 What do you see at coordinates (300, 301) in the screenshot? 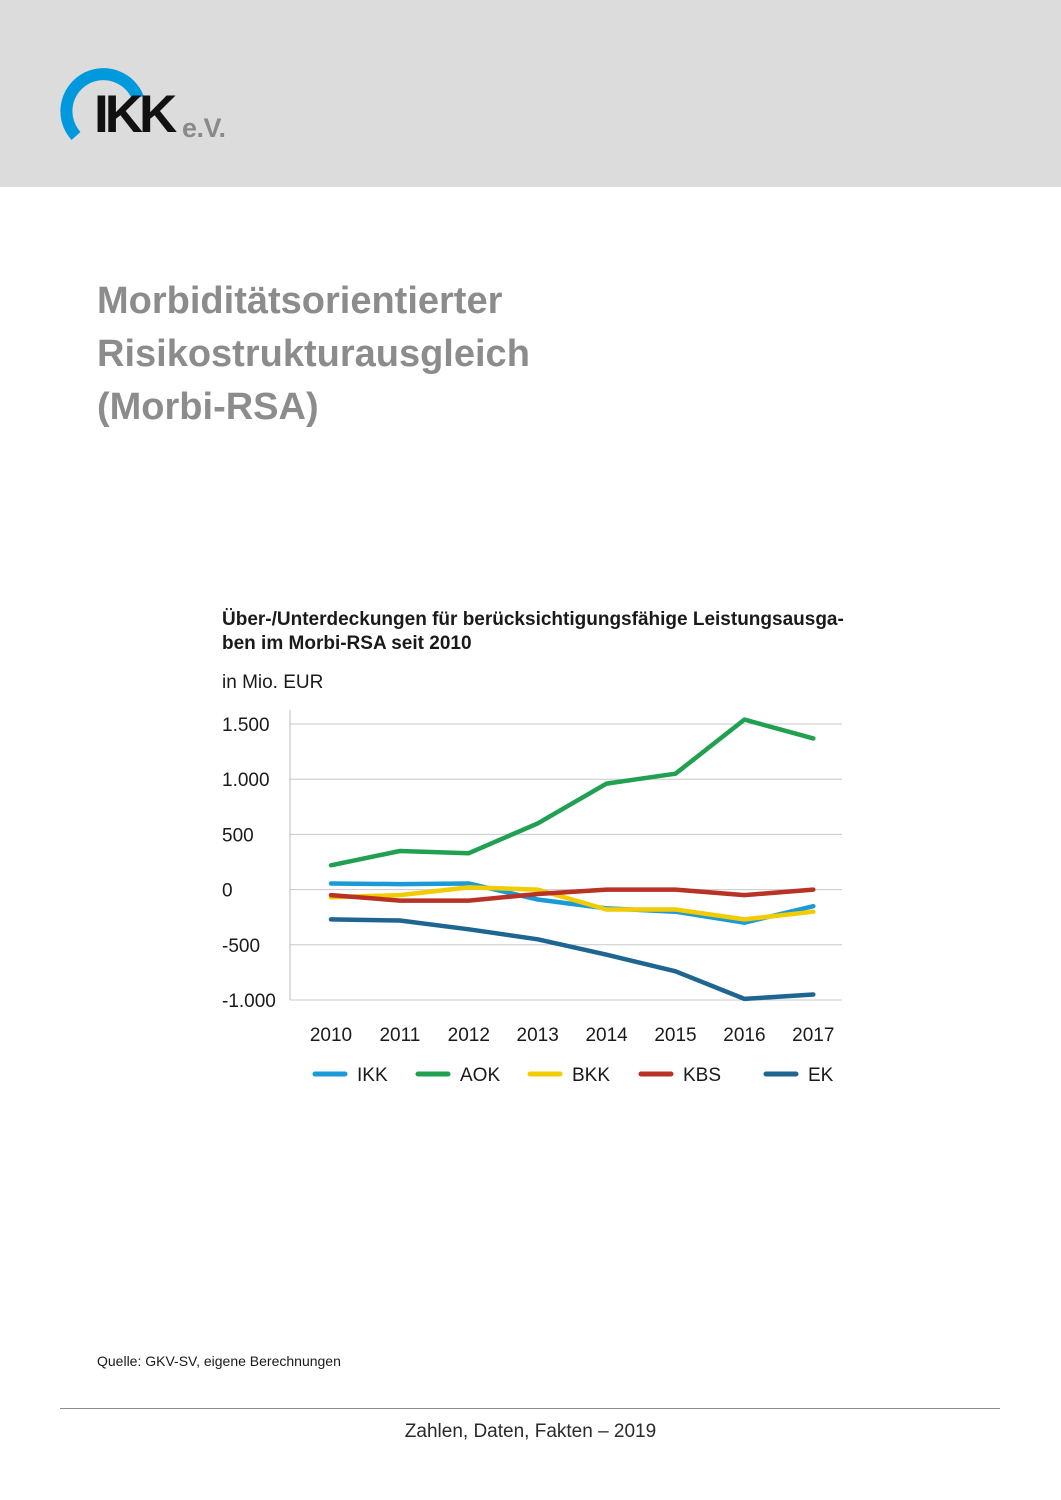
I see `page-title-line: Morbiditätsorientierter` at bounding box center [300, 301].